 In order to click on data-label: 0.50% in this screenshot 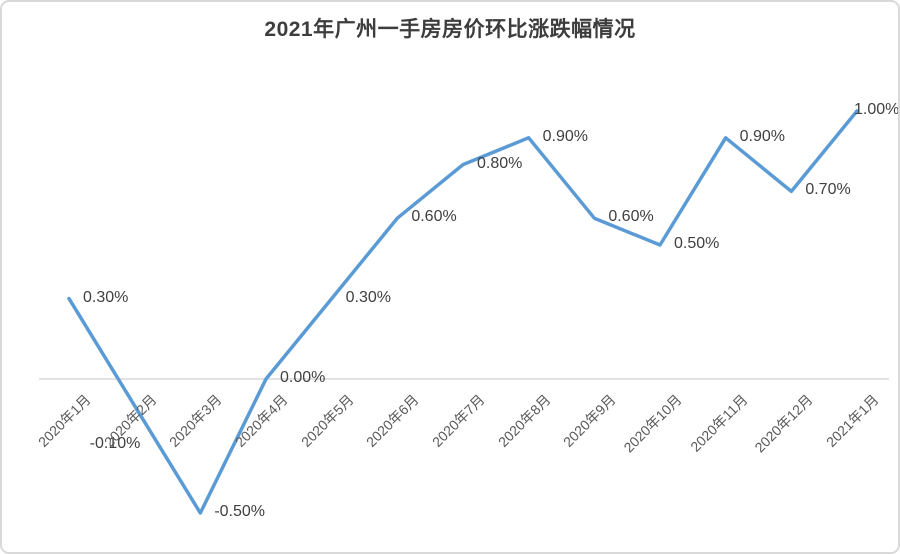, I will do `click(697, 243)`.